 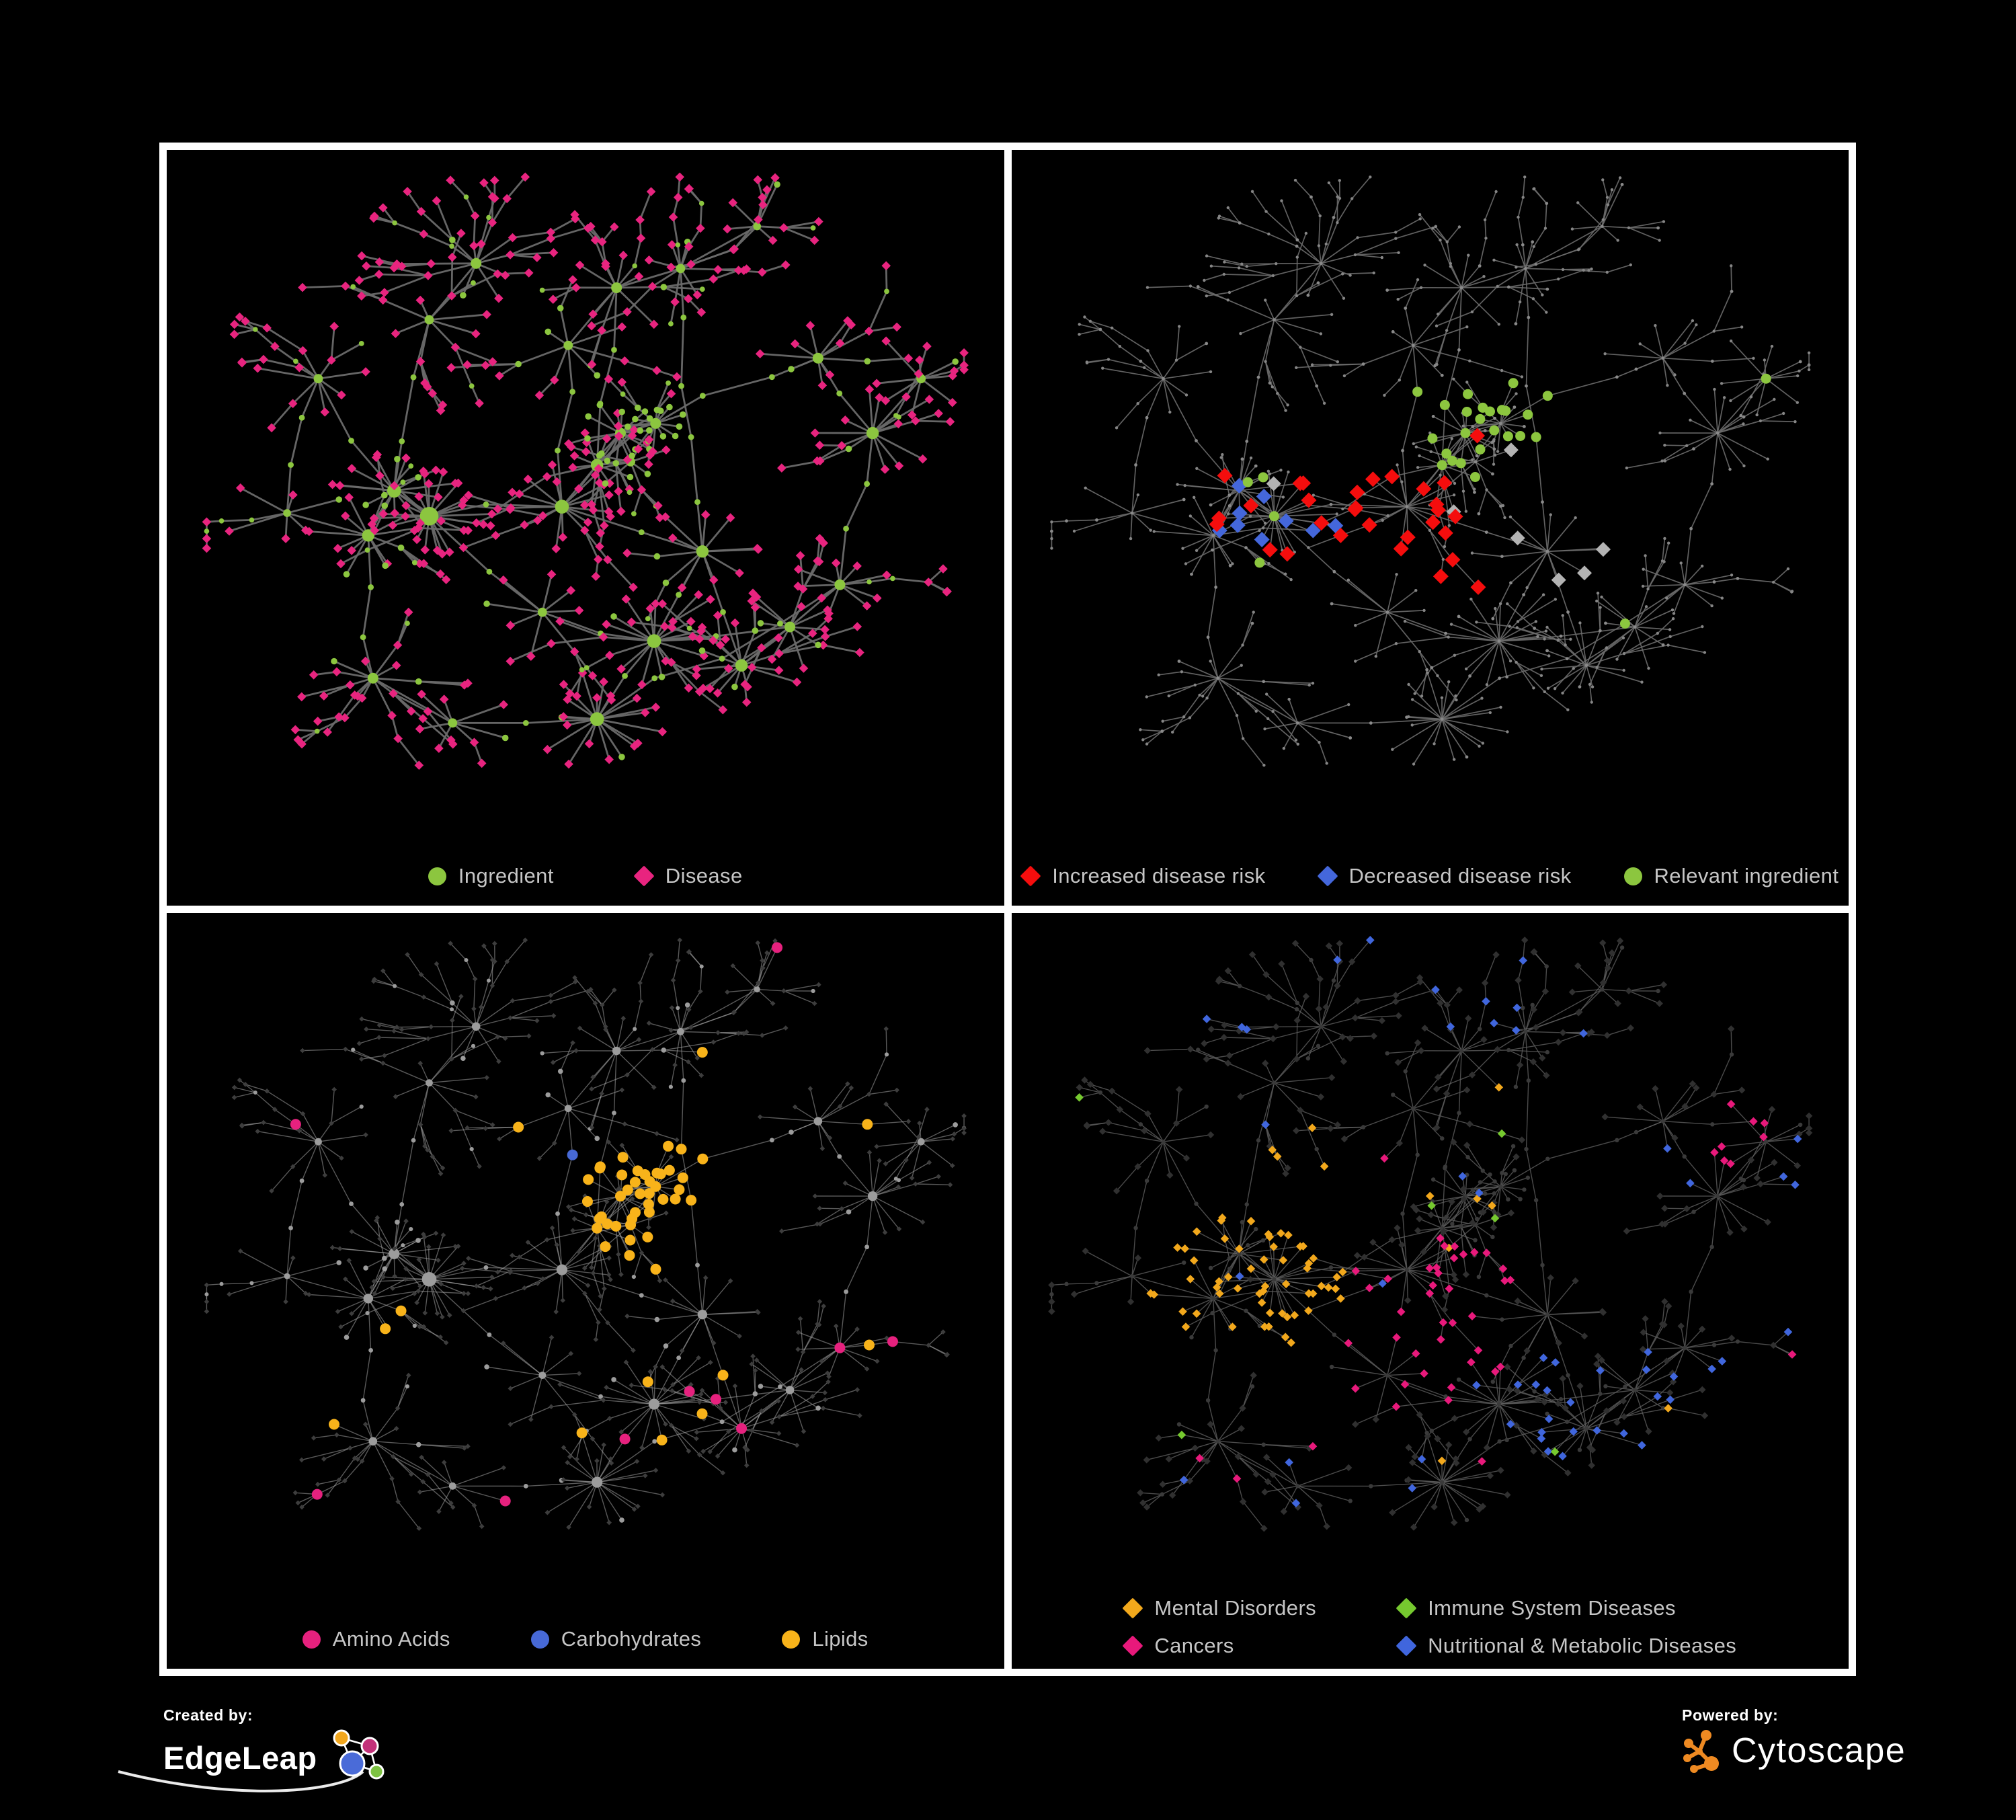 I want to click on carbohydrates-swatch, so click(x=539, y=1639).